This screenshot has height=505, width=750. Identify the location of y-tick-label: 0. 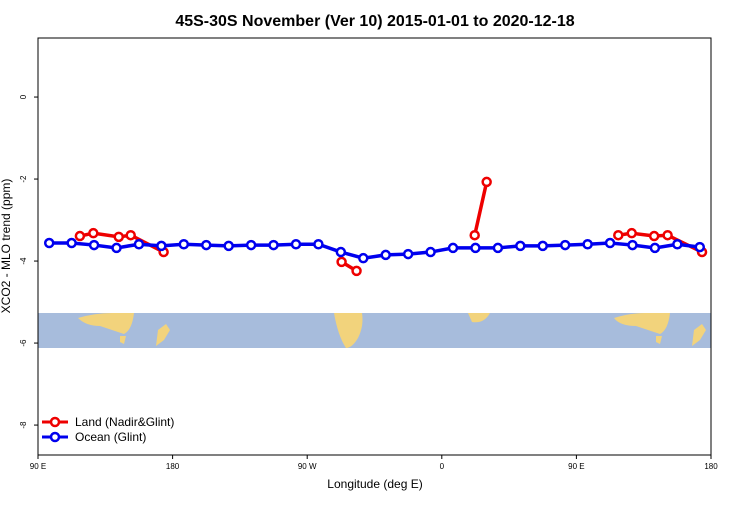
(23, 96).